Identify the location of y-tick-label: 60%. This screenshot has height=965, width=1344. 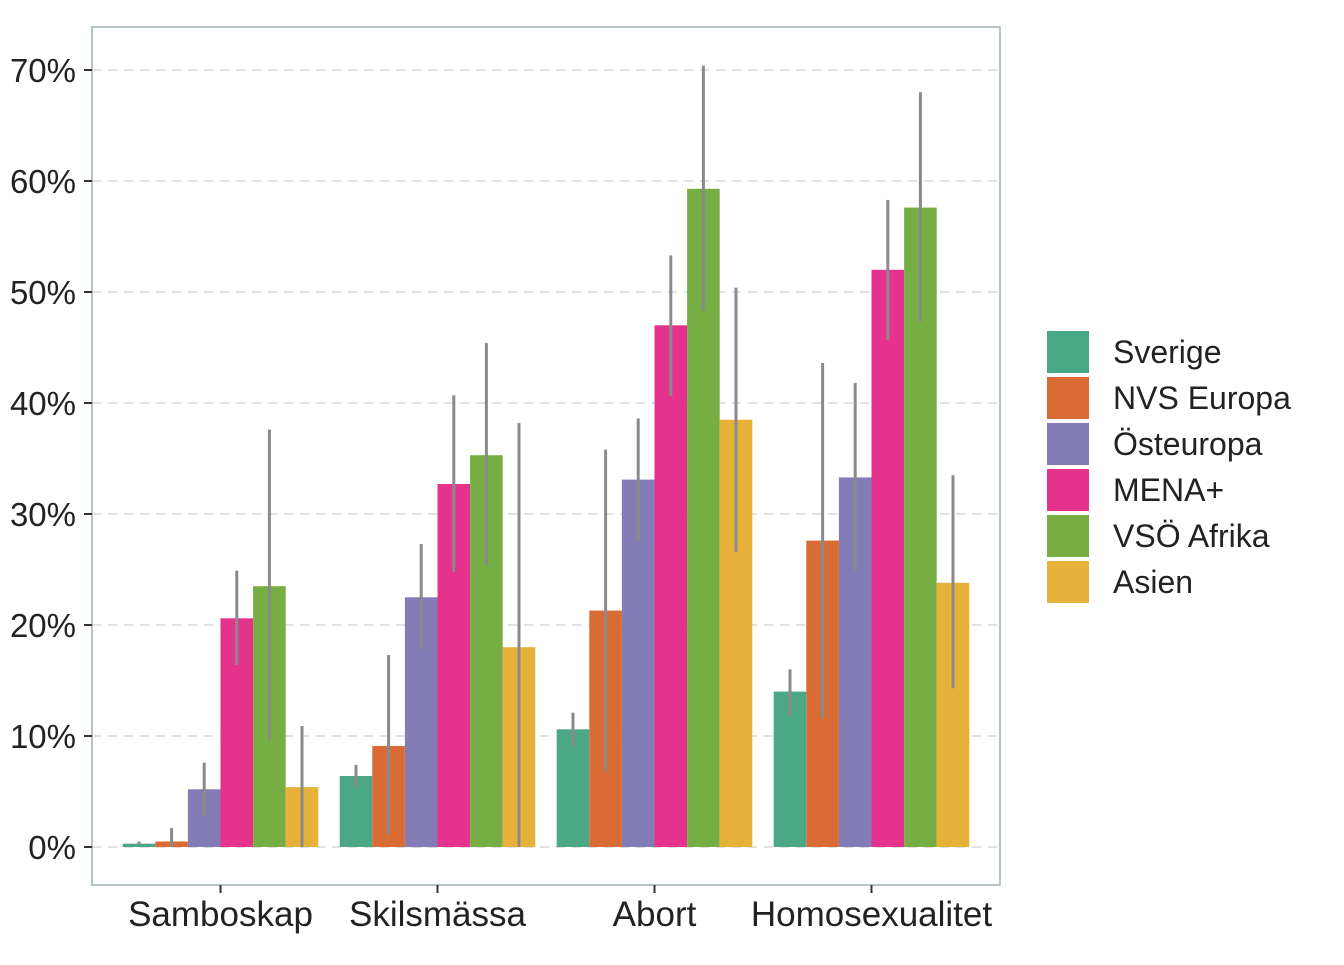
(43, 181).